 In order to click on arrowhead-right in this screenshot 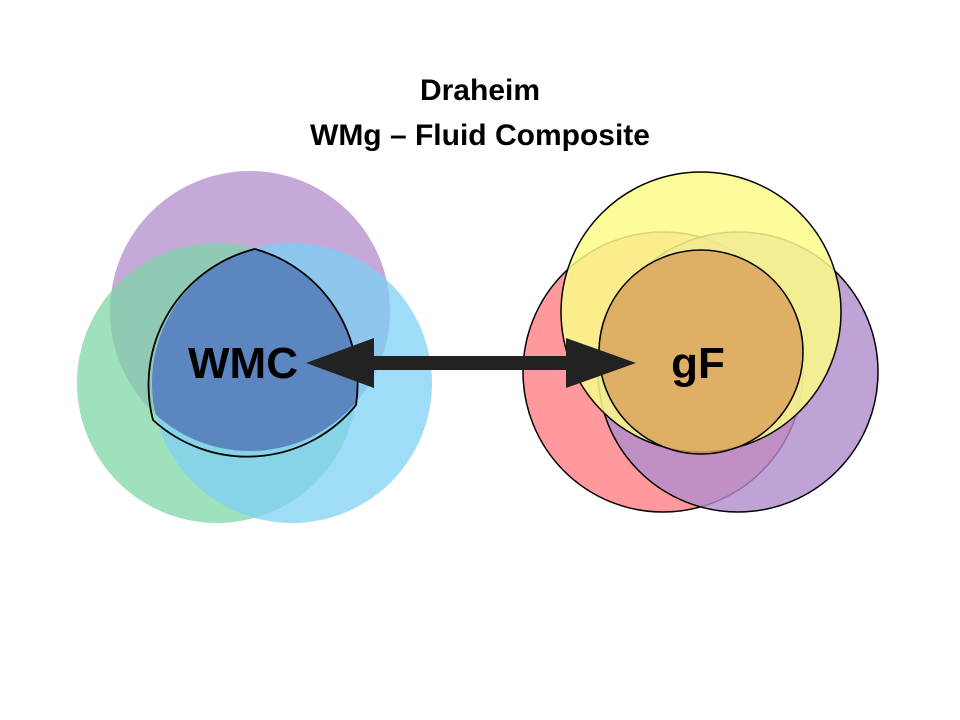, I will do `click(601, 363)`.